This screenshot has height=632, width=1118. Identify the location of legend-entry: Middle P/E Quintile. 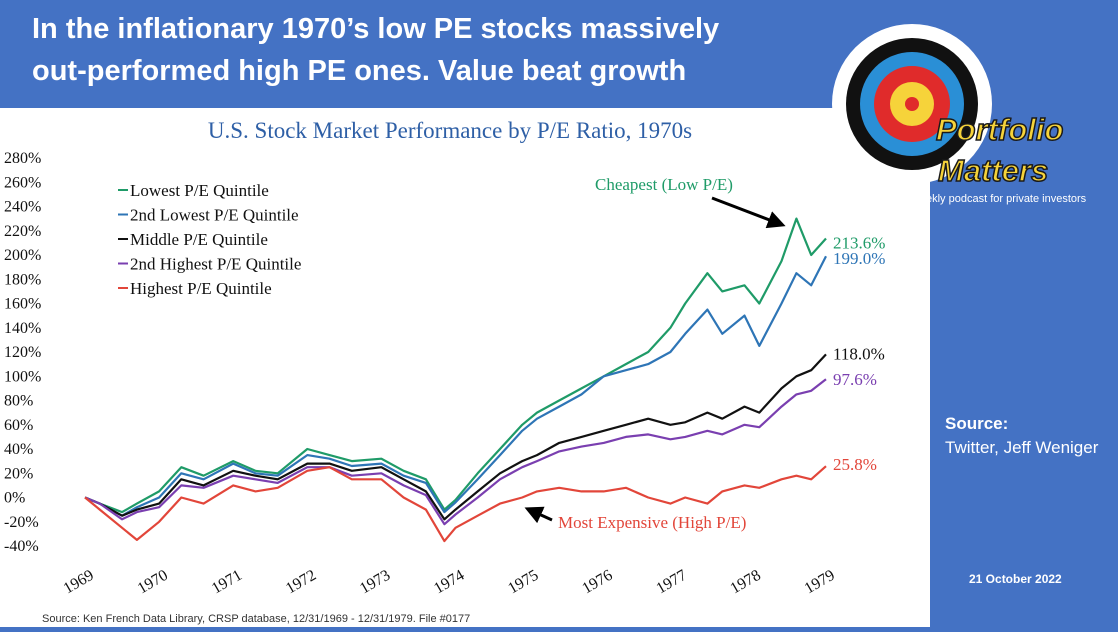
(199, 239).